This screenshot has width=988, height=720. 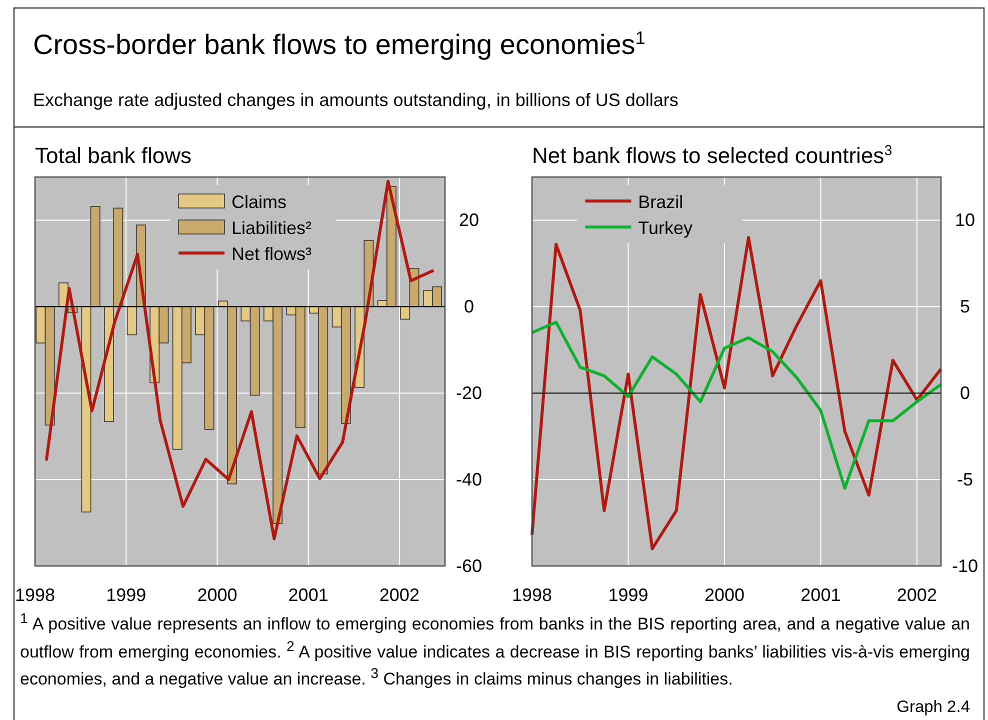 I want to click on y-tick-label: -40, so click(x=469, y=480).